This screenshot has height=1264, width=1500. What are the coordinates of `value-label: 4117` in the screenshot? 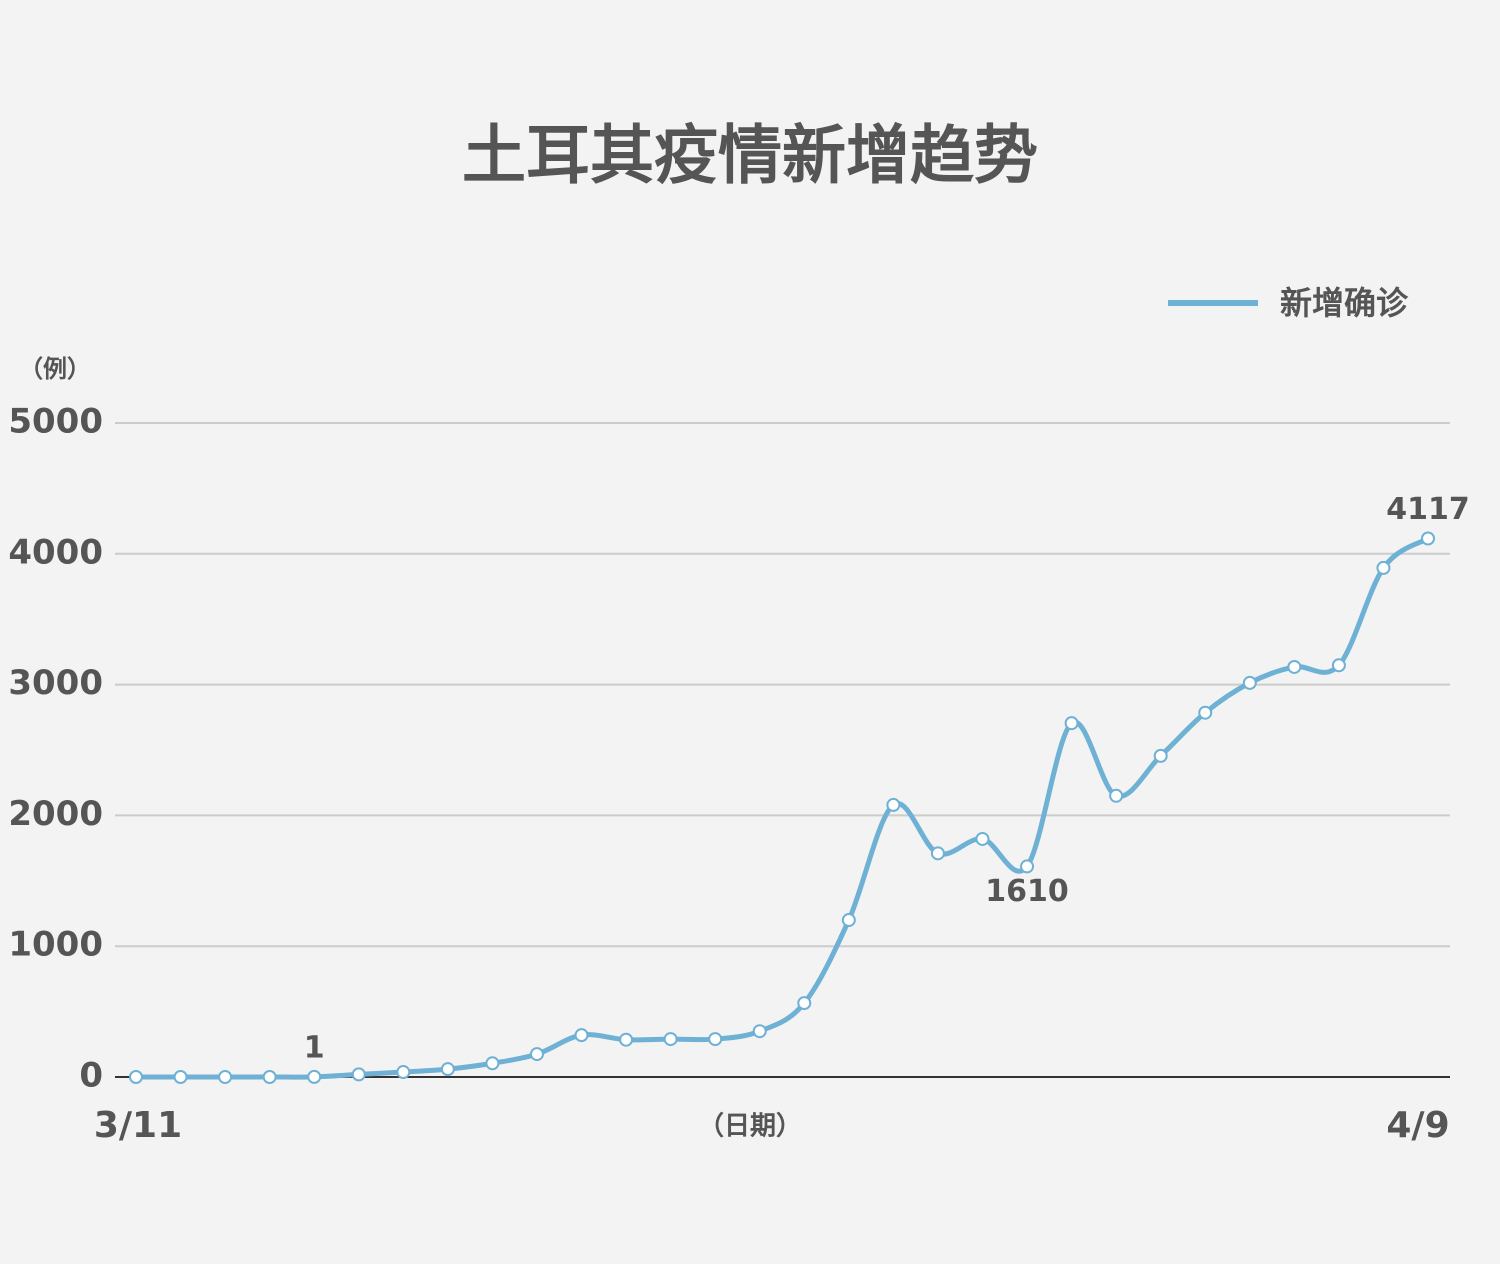 It's located at (1428, 509).